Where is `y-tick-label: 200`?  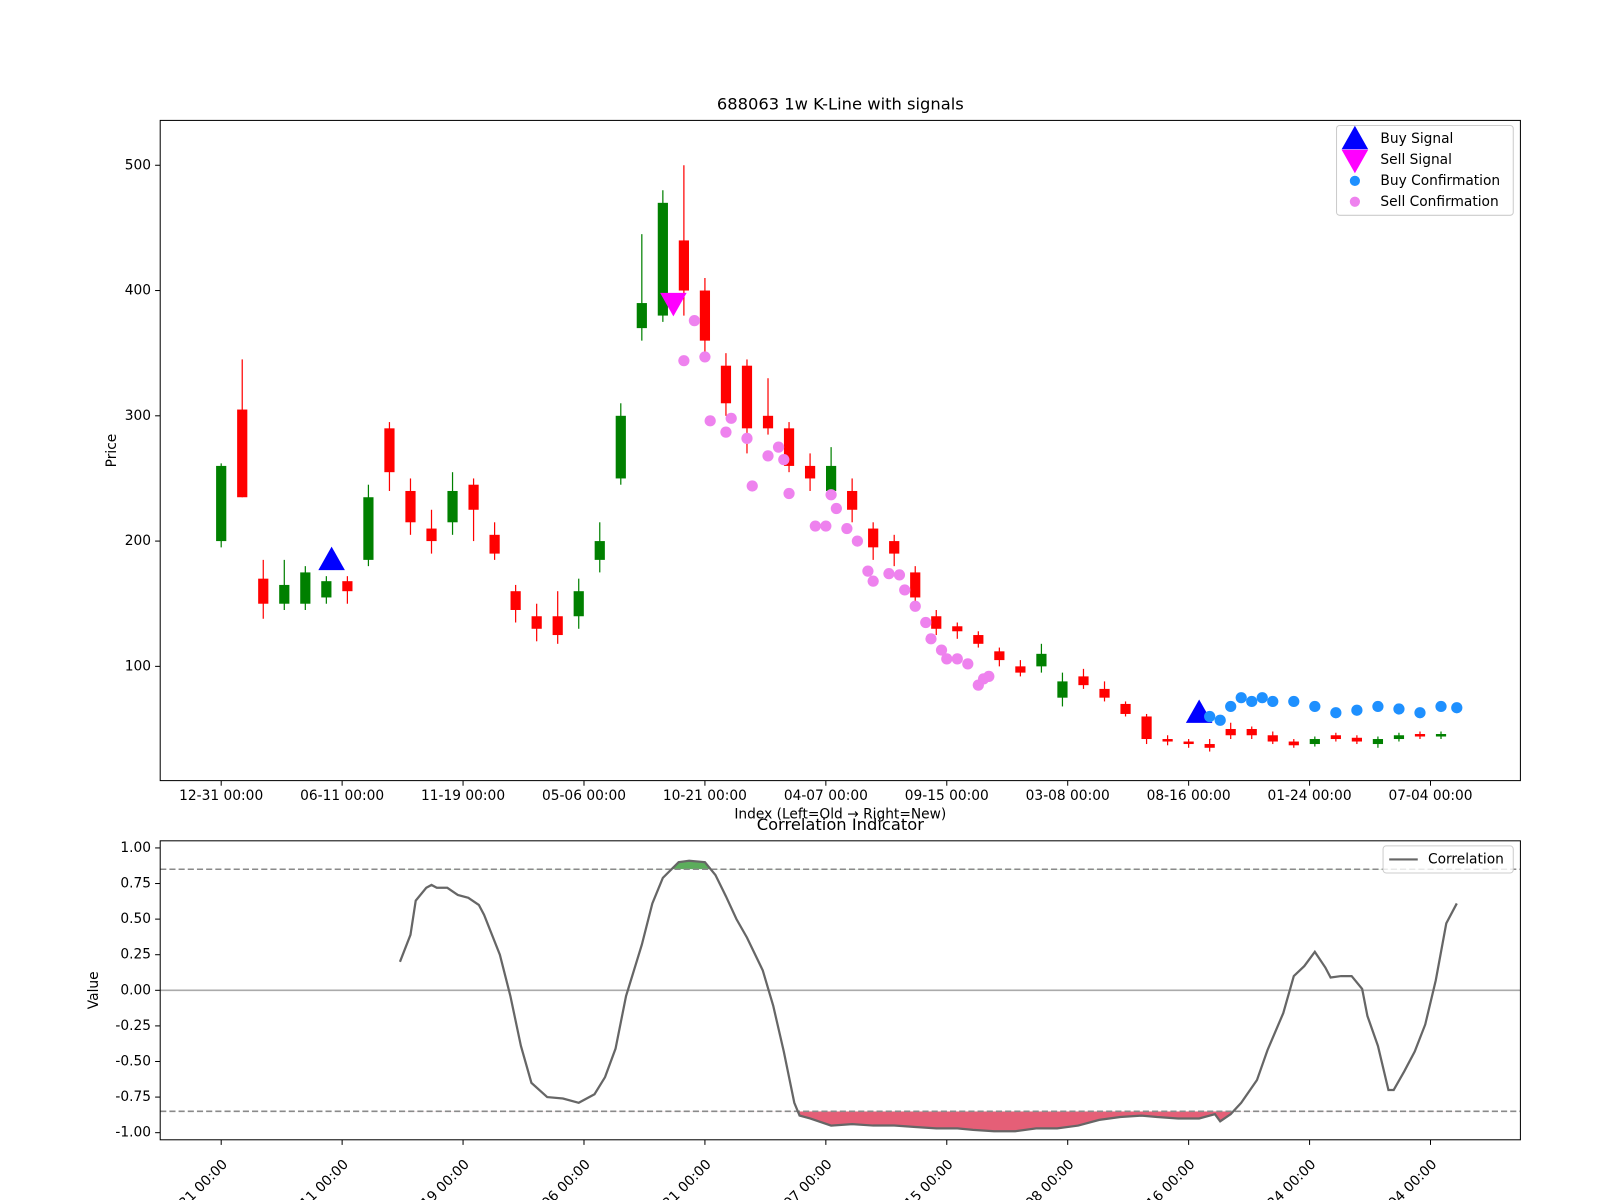 y-tick-label: 200 is located at coordinates (138, 541).